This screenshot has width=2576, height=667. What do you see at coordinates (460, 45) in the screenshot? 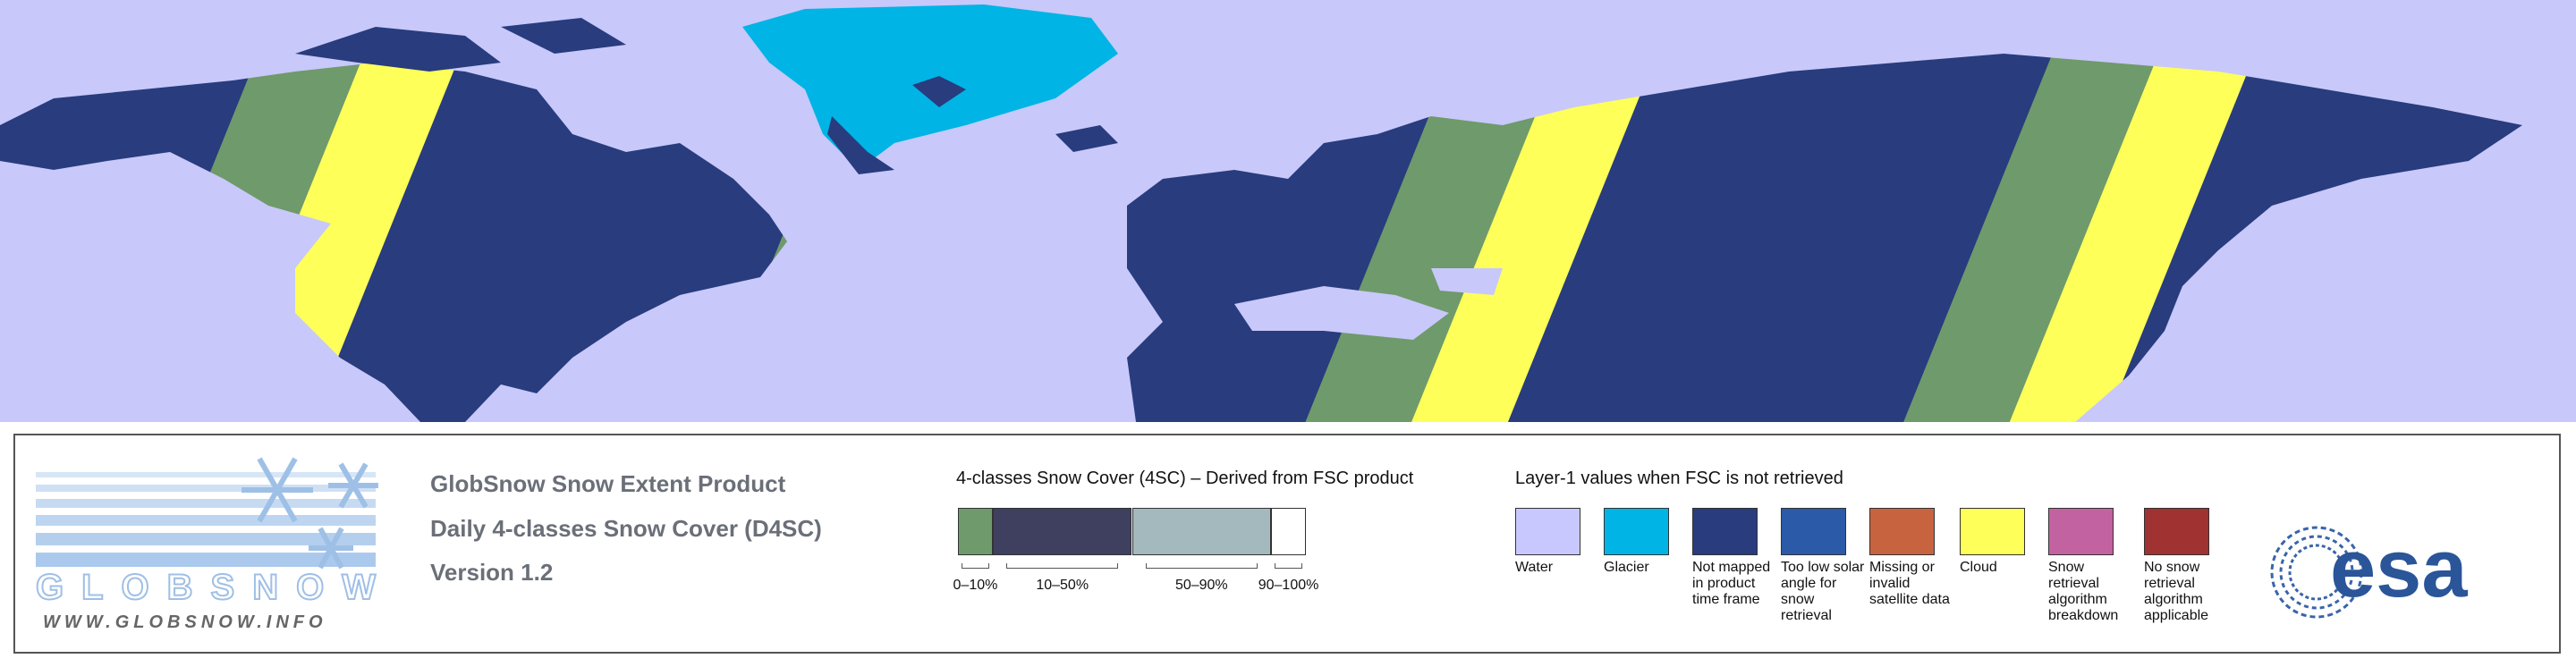
I see `arctic-islands` at bounding box center [460, 45].